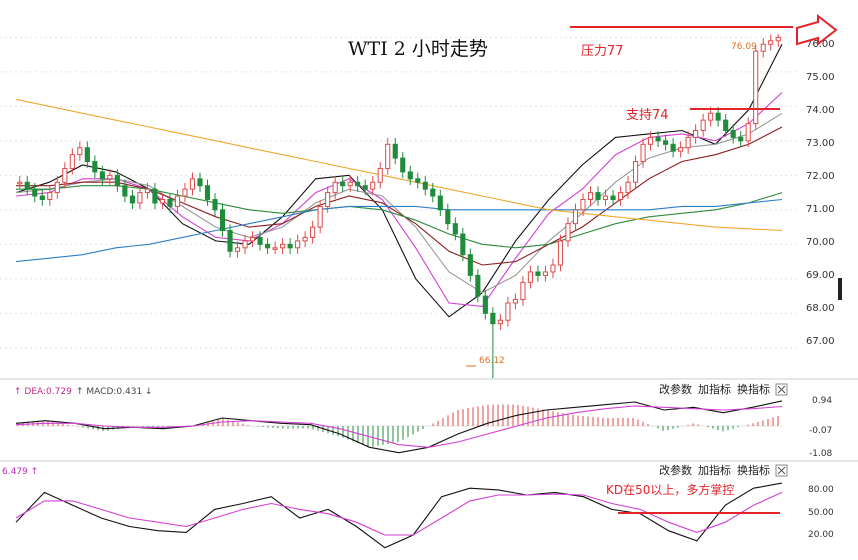 The image size is (858, 560). What do you see at coordinates (418, 49) in the screenshot?
I see `chart-title: WTI 2 小时走势` at bounding box center [418, 49].